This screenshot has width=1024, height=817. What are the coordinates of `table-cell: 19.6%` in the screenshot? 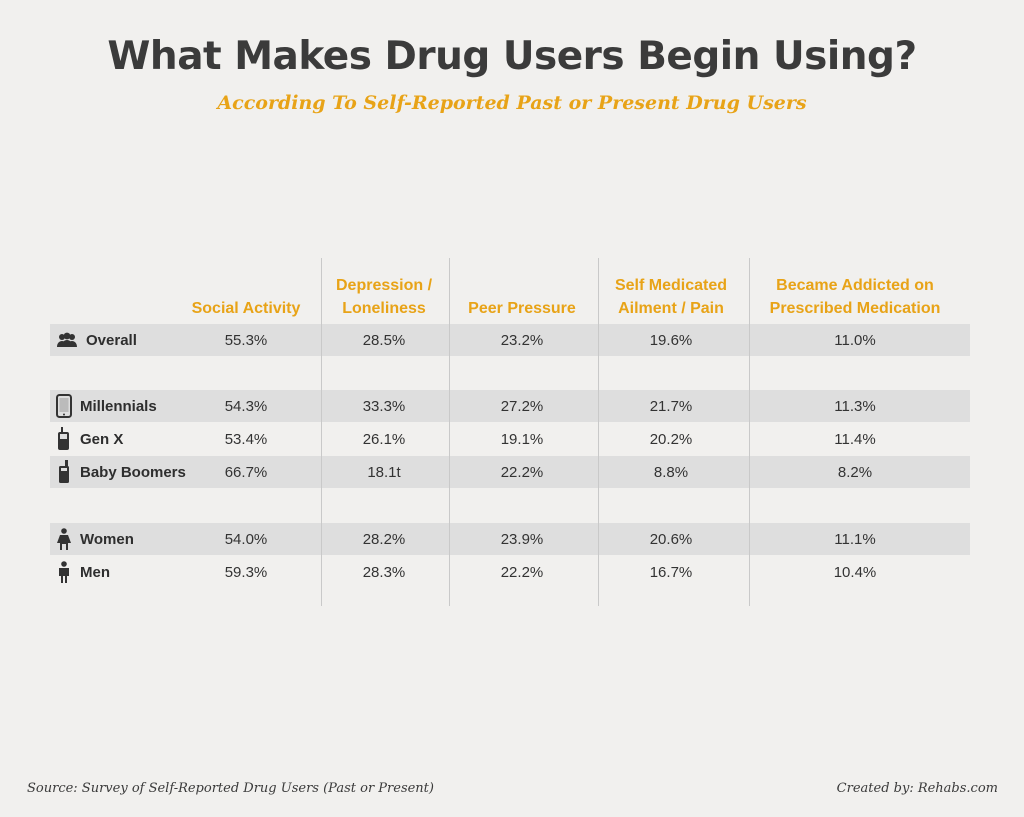 It's located at (671, 340).